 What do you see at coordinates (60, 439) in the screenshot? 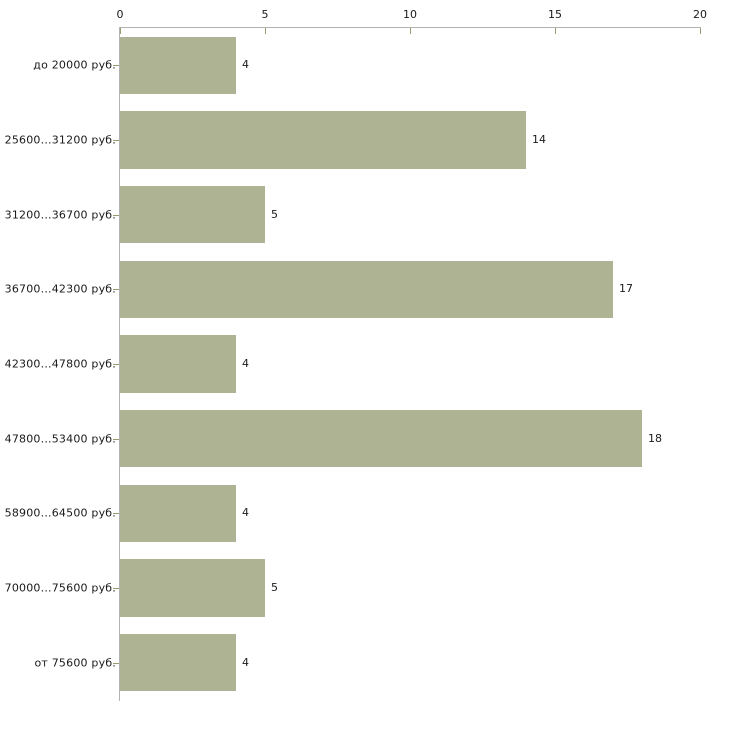
I see `category-label: 47800...53400 руб.` at bounding box center [60, 439].